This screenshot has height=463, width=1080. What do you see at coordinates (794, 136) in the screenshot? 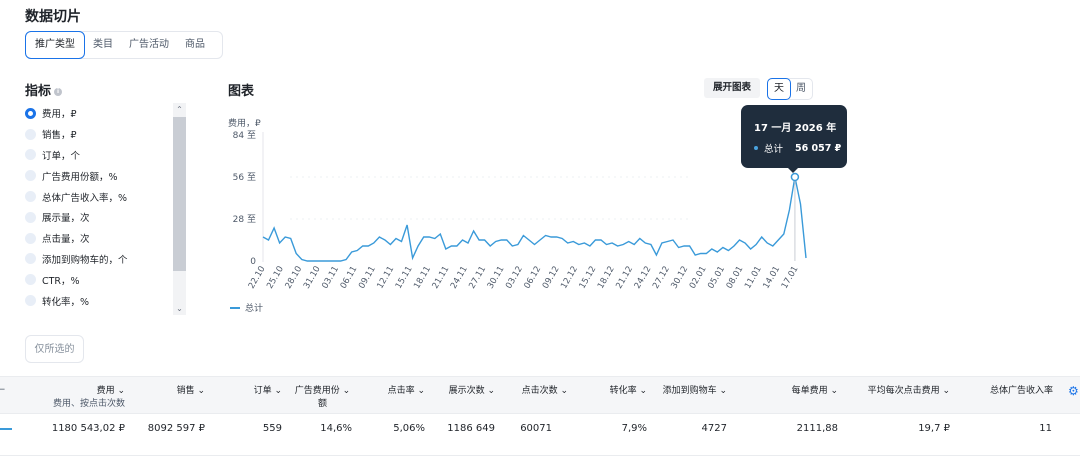
I see `chart-tooltip: 17 一月 2026 年 总计 56 057 ₽` at bounding box center [794, 136].